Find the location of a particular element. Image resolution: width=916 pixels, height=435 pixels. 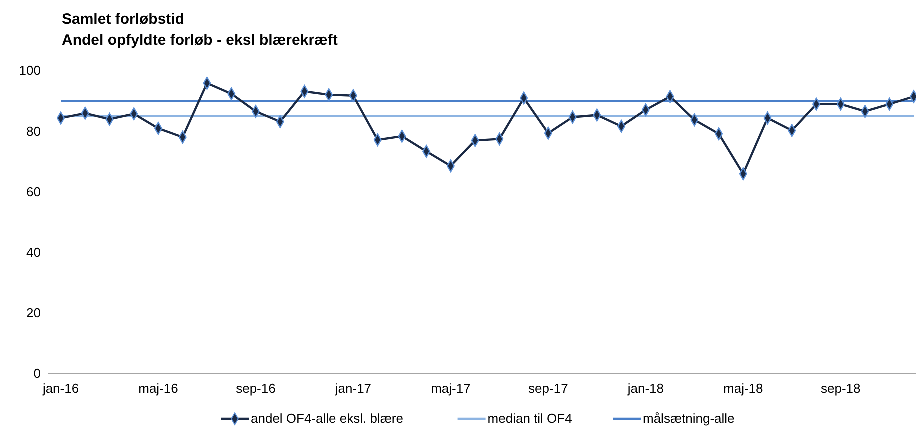

x-tick-label: sep-17 is located at coordinates (548, 388).